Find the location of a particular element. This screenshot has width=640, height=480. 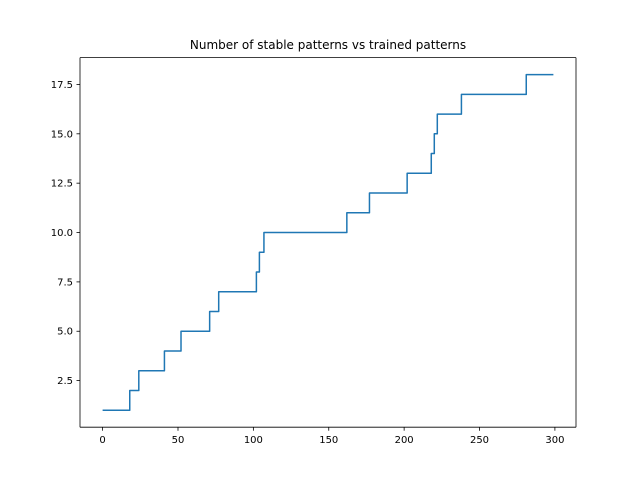

y-tick-label: 7.5 is located at coordinates (65, 282).